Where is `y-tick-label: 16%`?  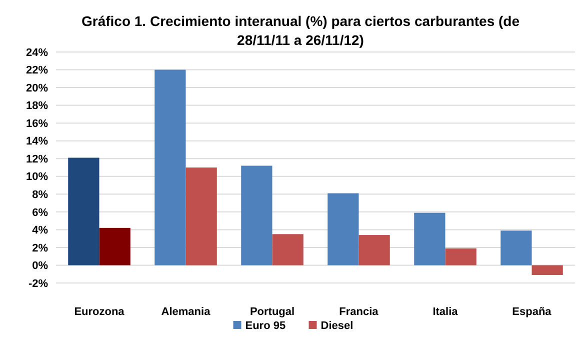 y-tick-label: 16% is located at coordinates (37, 124).